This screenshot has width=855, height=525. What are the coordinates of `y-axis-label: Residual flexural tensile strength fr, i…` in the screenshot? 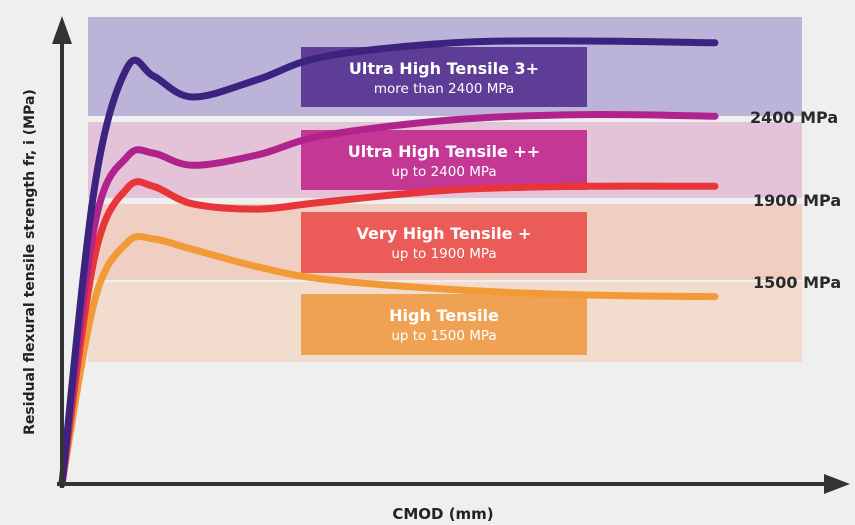 It's located at (30, 262).